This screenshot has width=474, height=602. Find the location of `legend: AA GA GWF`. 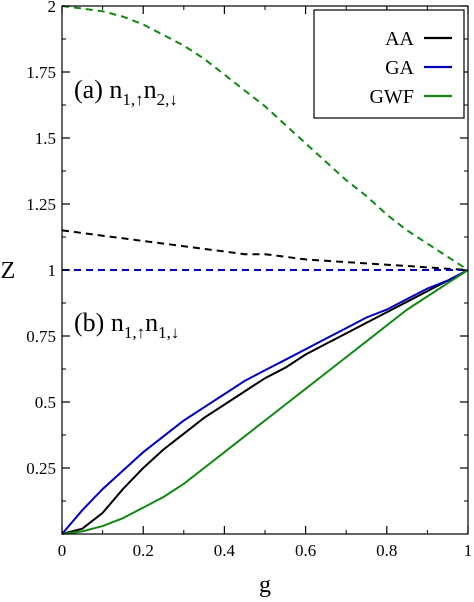

legend: AA GA GWF is located at coordinates (389, 64).